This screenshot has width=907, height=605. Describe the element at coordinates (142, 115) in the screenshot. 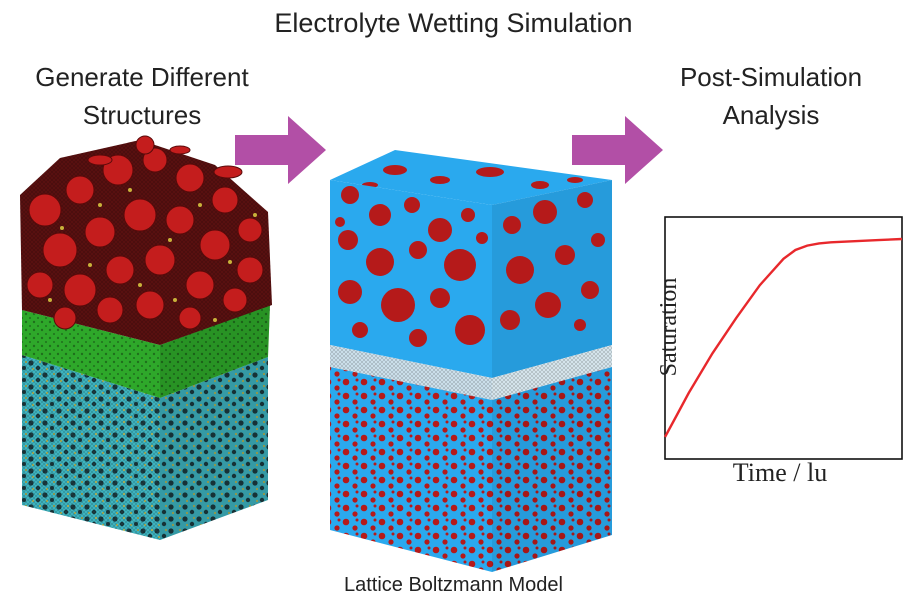

I see `structures-heading-line-2: Structures` at that location.